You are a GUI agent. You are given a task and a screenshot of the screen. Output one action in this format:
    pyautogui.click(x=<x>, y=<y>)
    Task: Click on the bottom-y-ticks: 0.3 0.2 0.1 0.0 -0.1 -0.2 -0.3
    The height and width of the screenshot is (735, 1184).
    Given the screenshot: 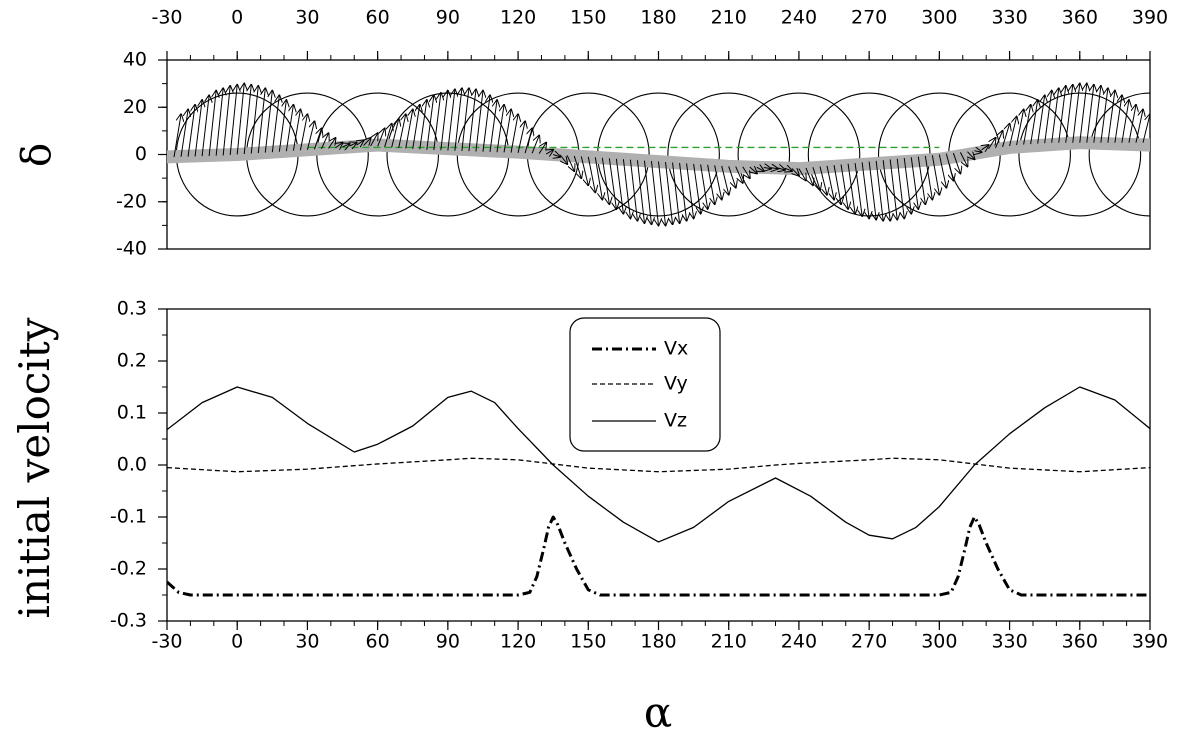 What is the action you would take?
    pyautogui.click(x=138, y=465)
    